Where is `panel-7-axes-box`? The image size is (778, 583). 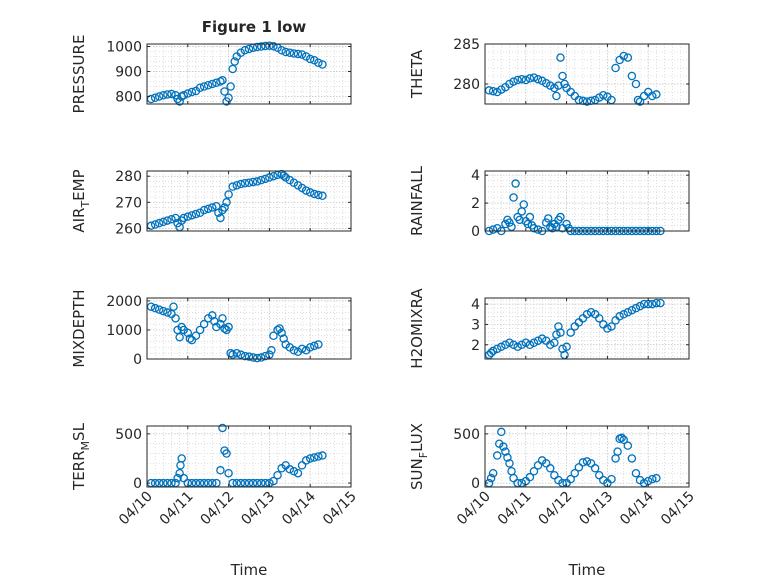 panel-7-axes-box is located at coordinates (249, 456).